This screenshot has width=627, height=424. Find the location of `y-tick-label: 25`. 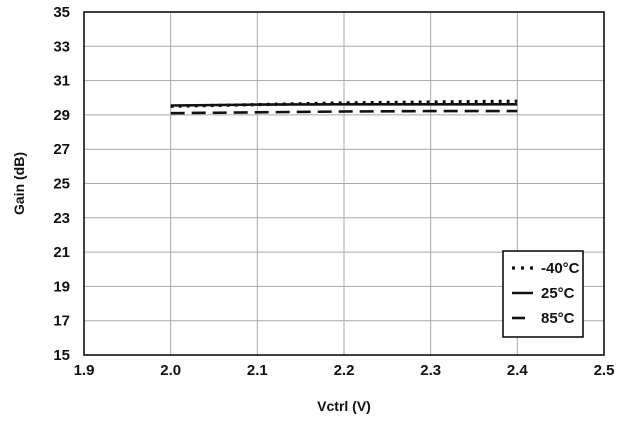

y-tick-label: 25 is located at coordinates (61, 184).